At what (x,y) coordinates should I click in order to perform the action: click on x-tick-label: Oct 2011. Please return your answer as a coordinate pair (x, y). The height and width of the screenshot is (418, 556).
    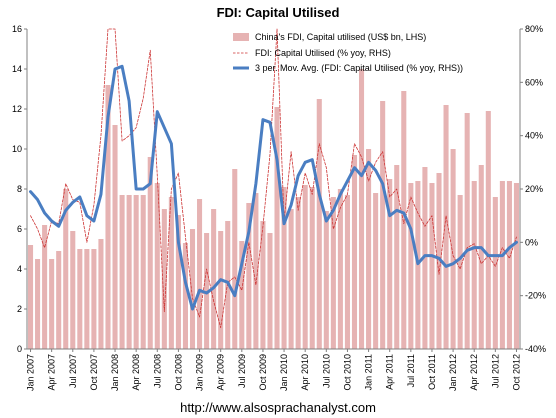
    Looking at the image, I should click on (432, 372).